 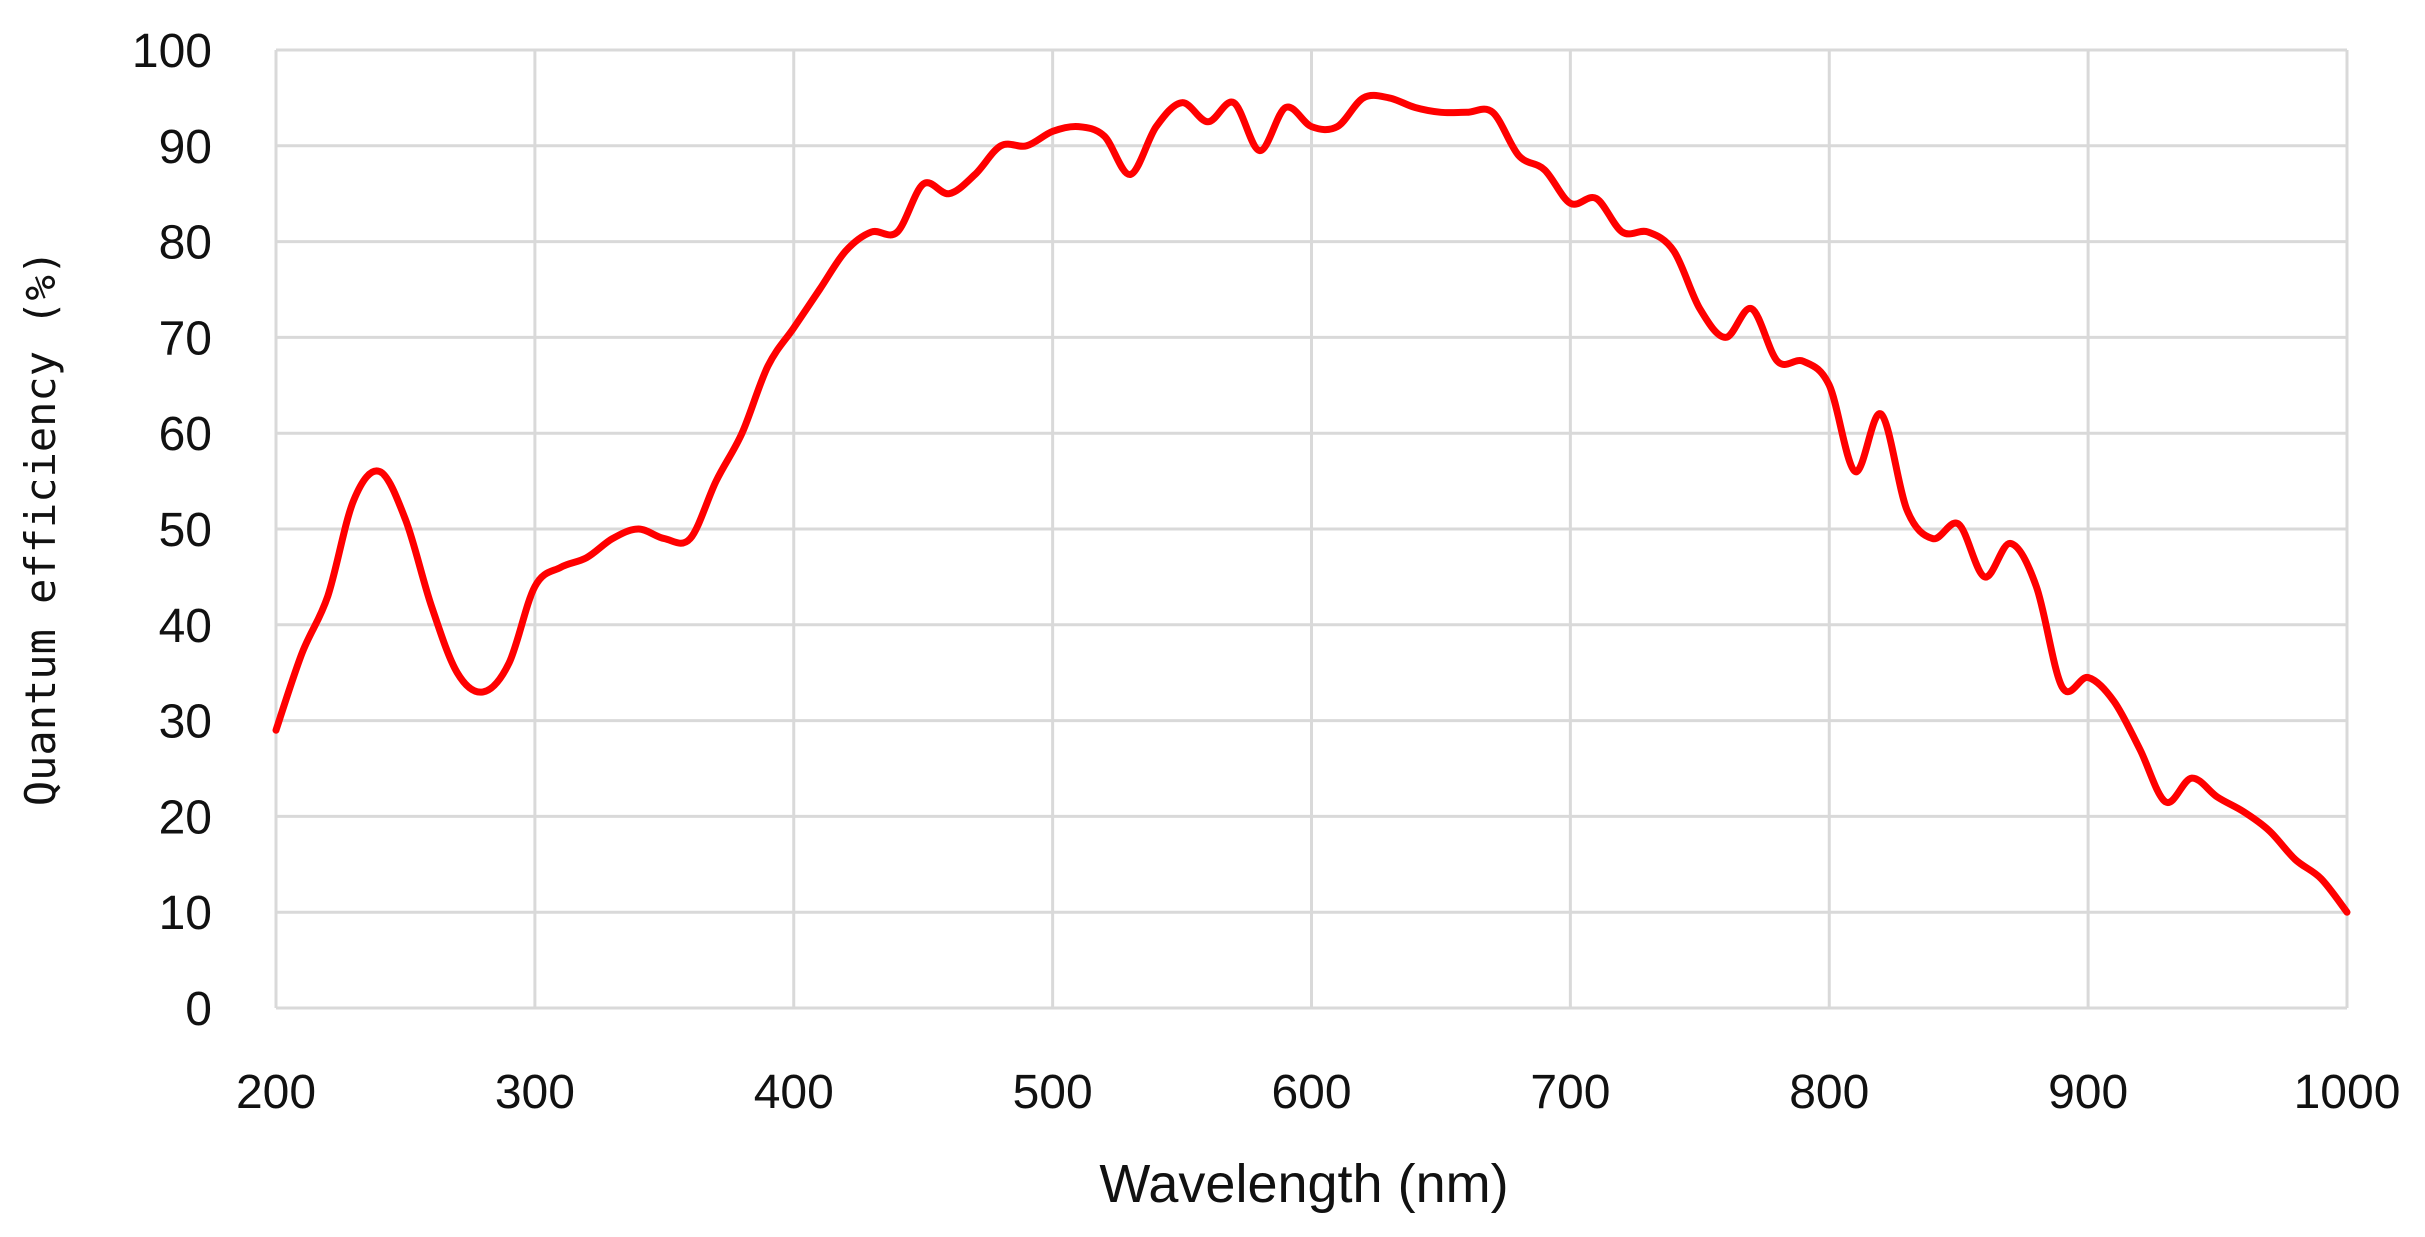 I want to click on x-tick-label: 700, so click(x=1570, y=1092).